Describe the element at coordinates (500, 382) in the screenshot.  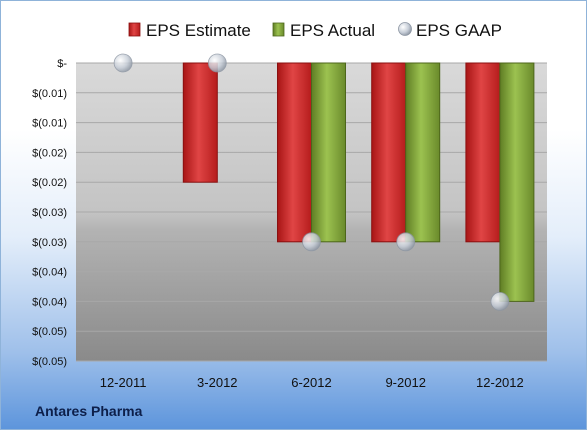
I see `x-tick-label: 12-2012` at that location.